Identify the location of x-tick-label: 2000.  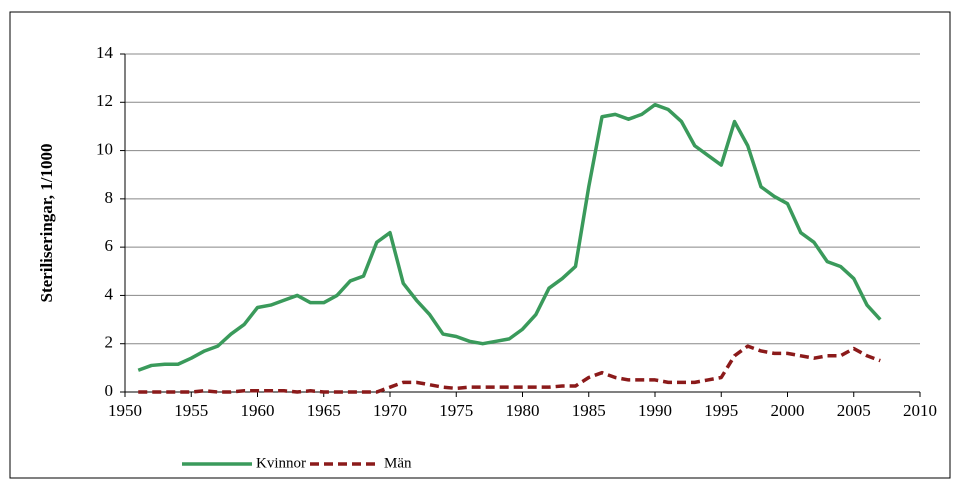
(788, 410).